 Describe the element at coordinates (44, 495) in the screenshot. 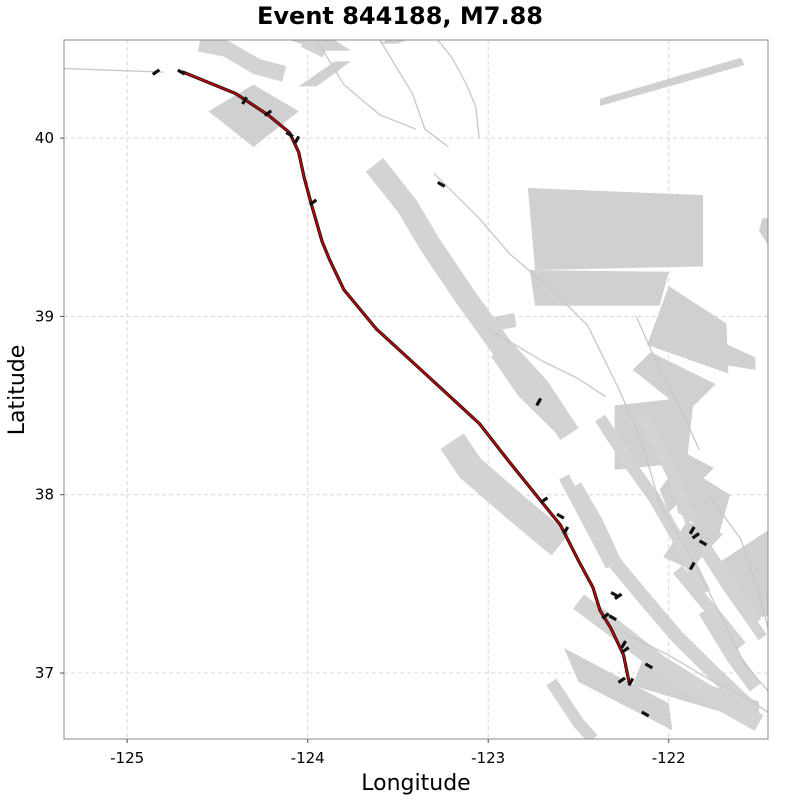

I see `y-tick-label: 38` at that location.